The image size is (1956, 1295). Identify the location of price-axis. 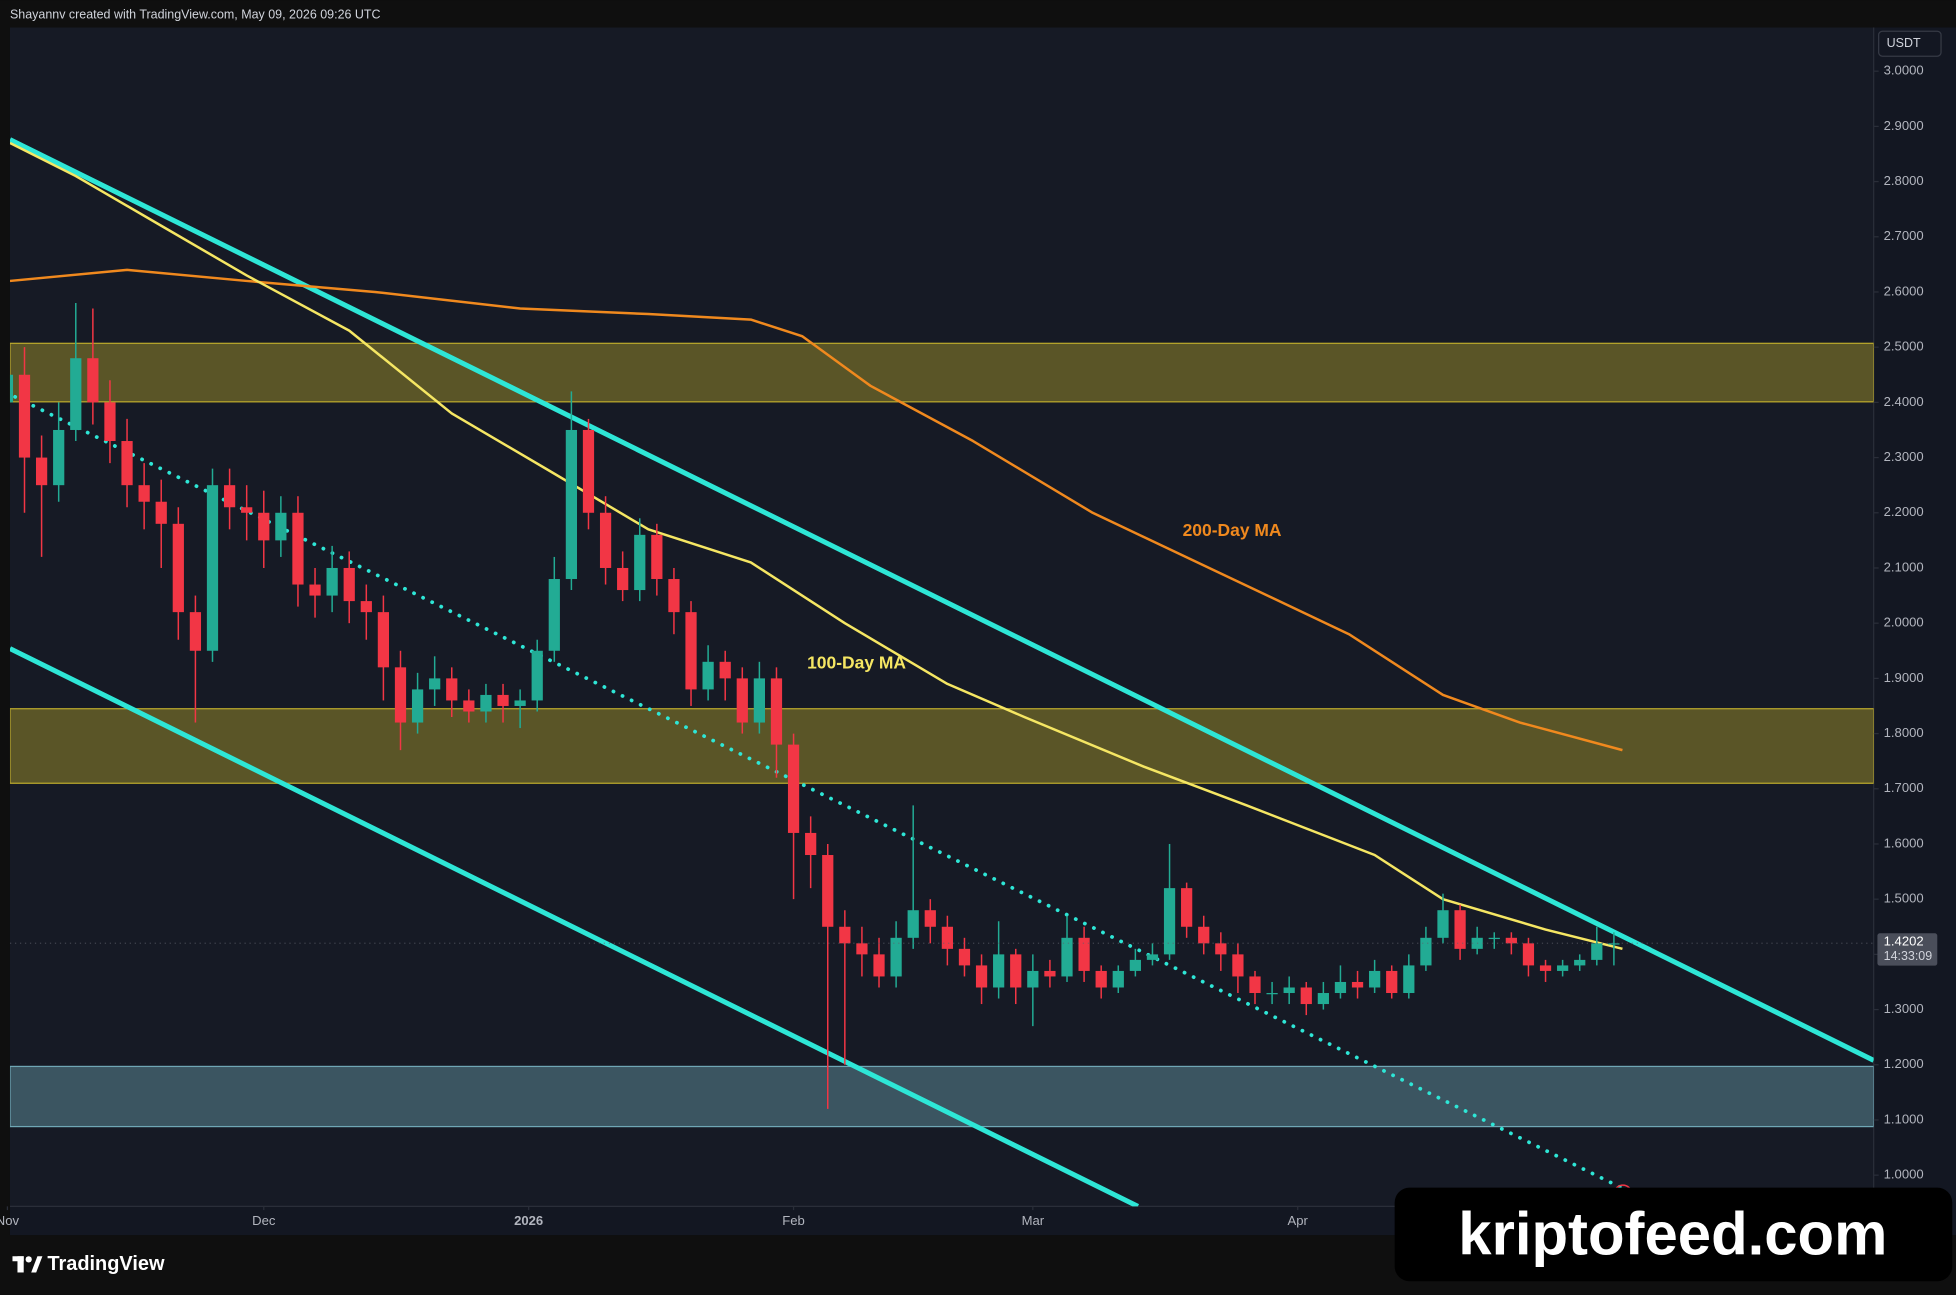
(1914, 631).